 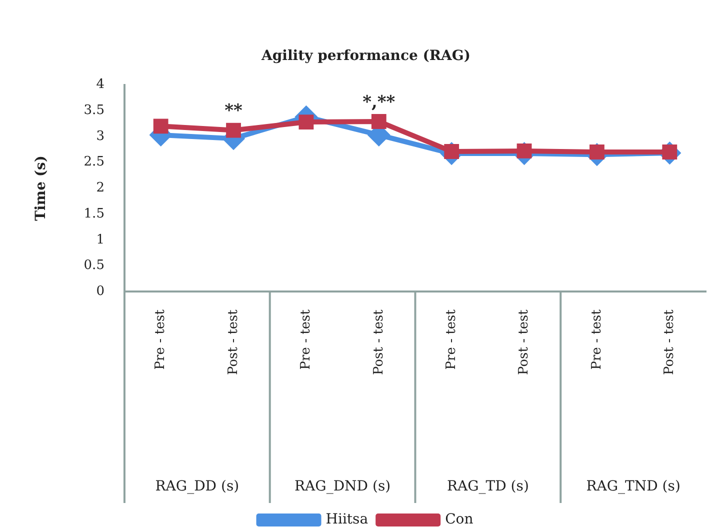 I want to click on legend-label: Con, so click(x=459, y=520).